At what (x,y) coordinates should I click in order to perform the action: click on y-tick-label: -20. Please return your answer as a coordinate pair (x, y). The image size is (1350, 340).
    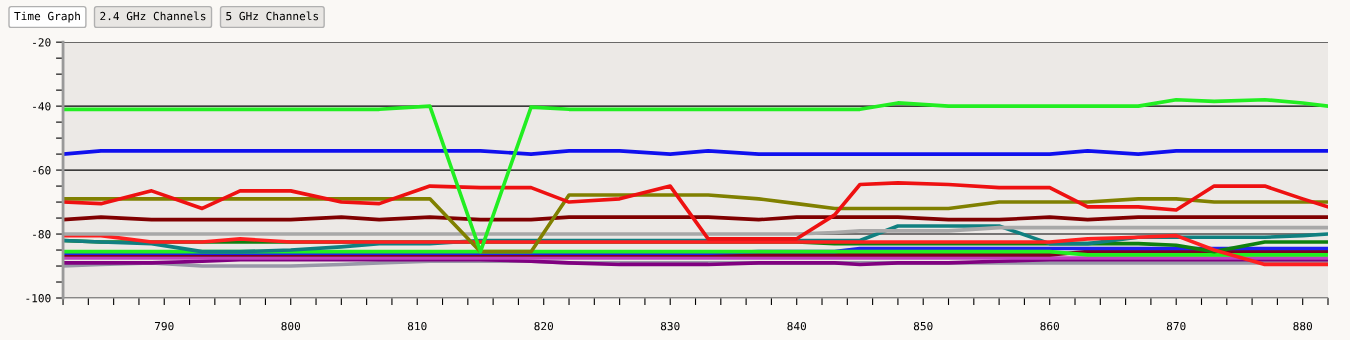
    Looking at the image, I should click on (42, 42).